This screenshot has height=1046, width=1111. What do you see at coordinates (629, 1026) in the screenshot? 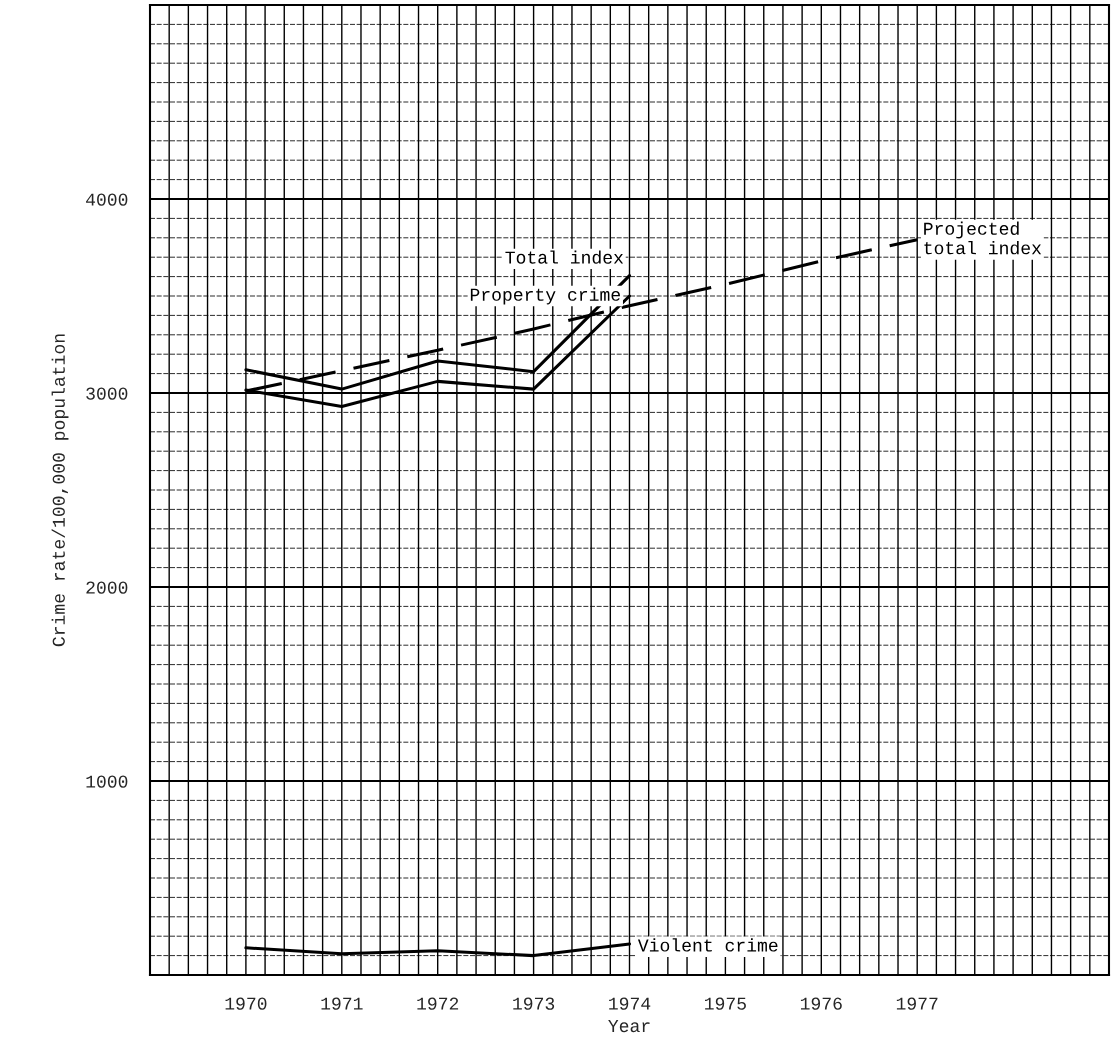
I see `x-axis-title: Year` at bounding box center [629, 1026].